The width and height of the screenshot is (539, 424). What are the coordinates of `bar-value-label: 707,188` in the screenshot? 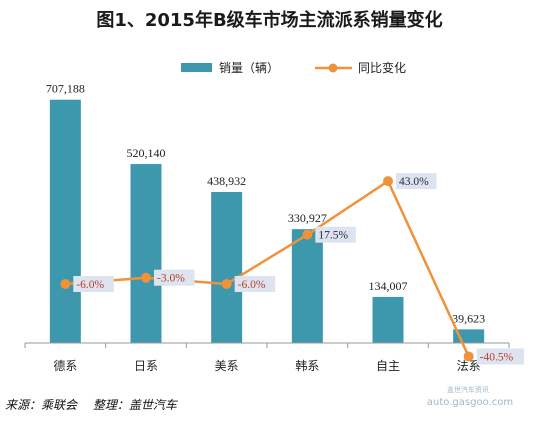 It's located at (65, 89).